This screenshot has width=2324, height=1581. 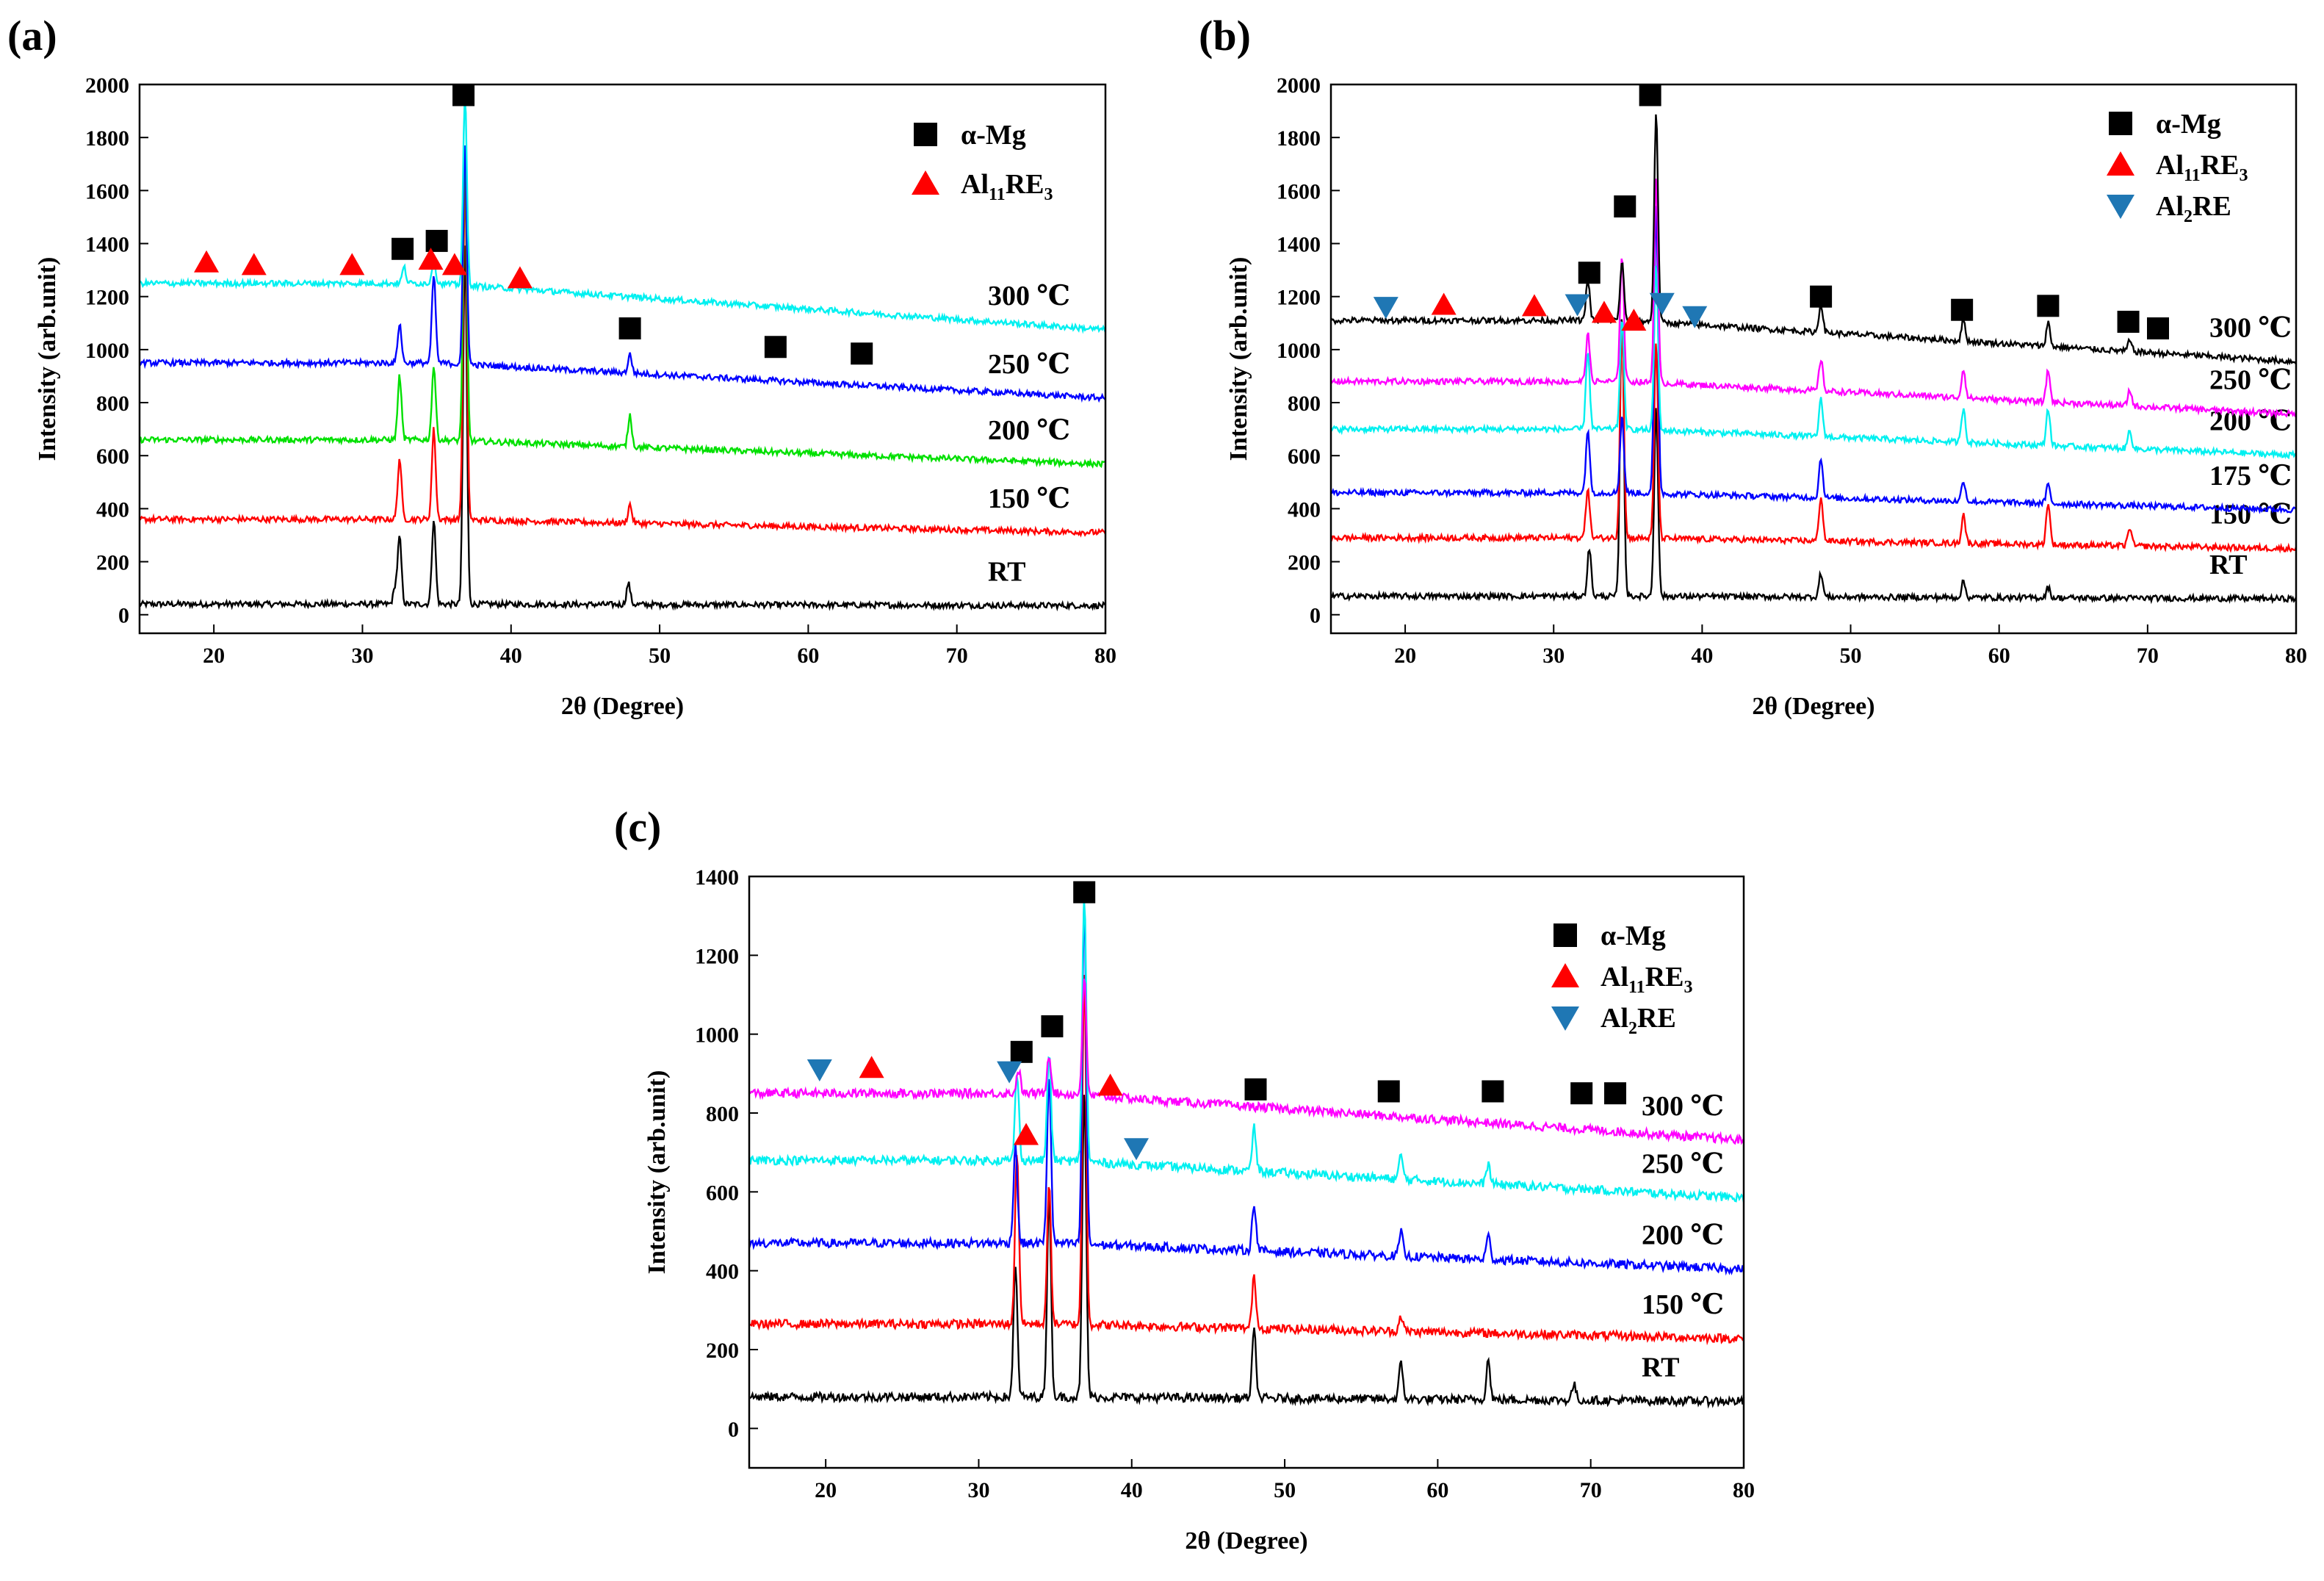 I want to click on plot-frame, so click(x=622, y=359).